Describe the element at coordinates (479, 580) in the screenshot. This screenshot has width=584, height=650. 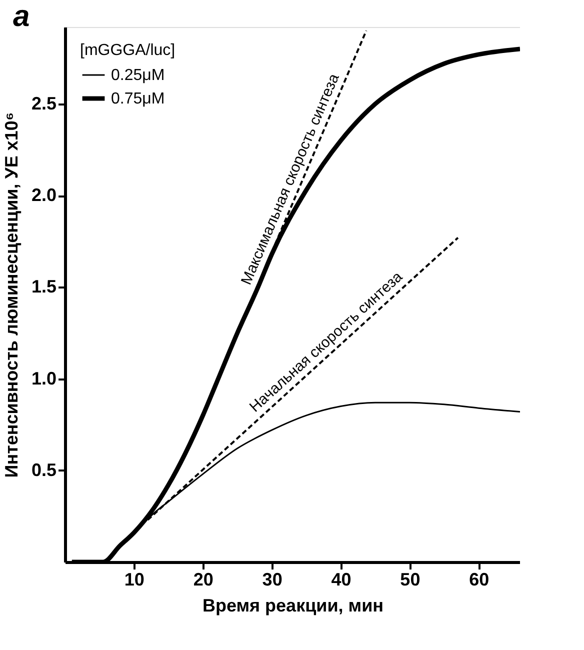
I see `x-tick-label: 60` at that location.